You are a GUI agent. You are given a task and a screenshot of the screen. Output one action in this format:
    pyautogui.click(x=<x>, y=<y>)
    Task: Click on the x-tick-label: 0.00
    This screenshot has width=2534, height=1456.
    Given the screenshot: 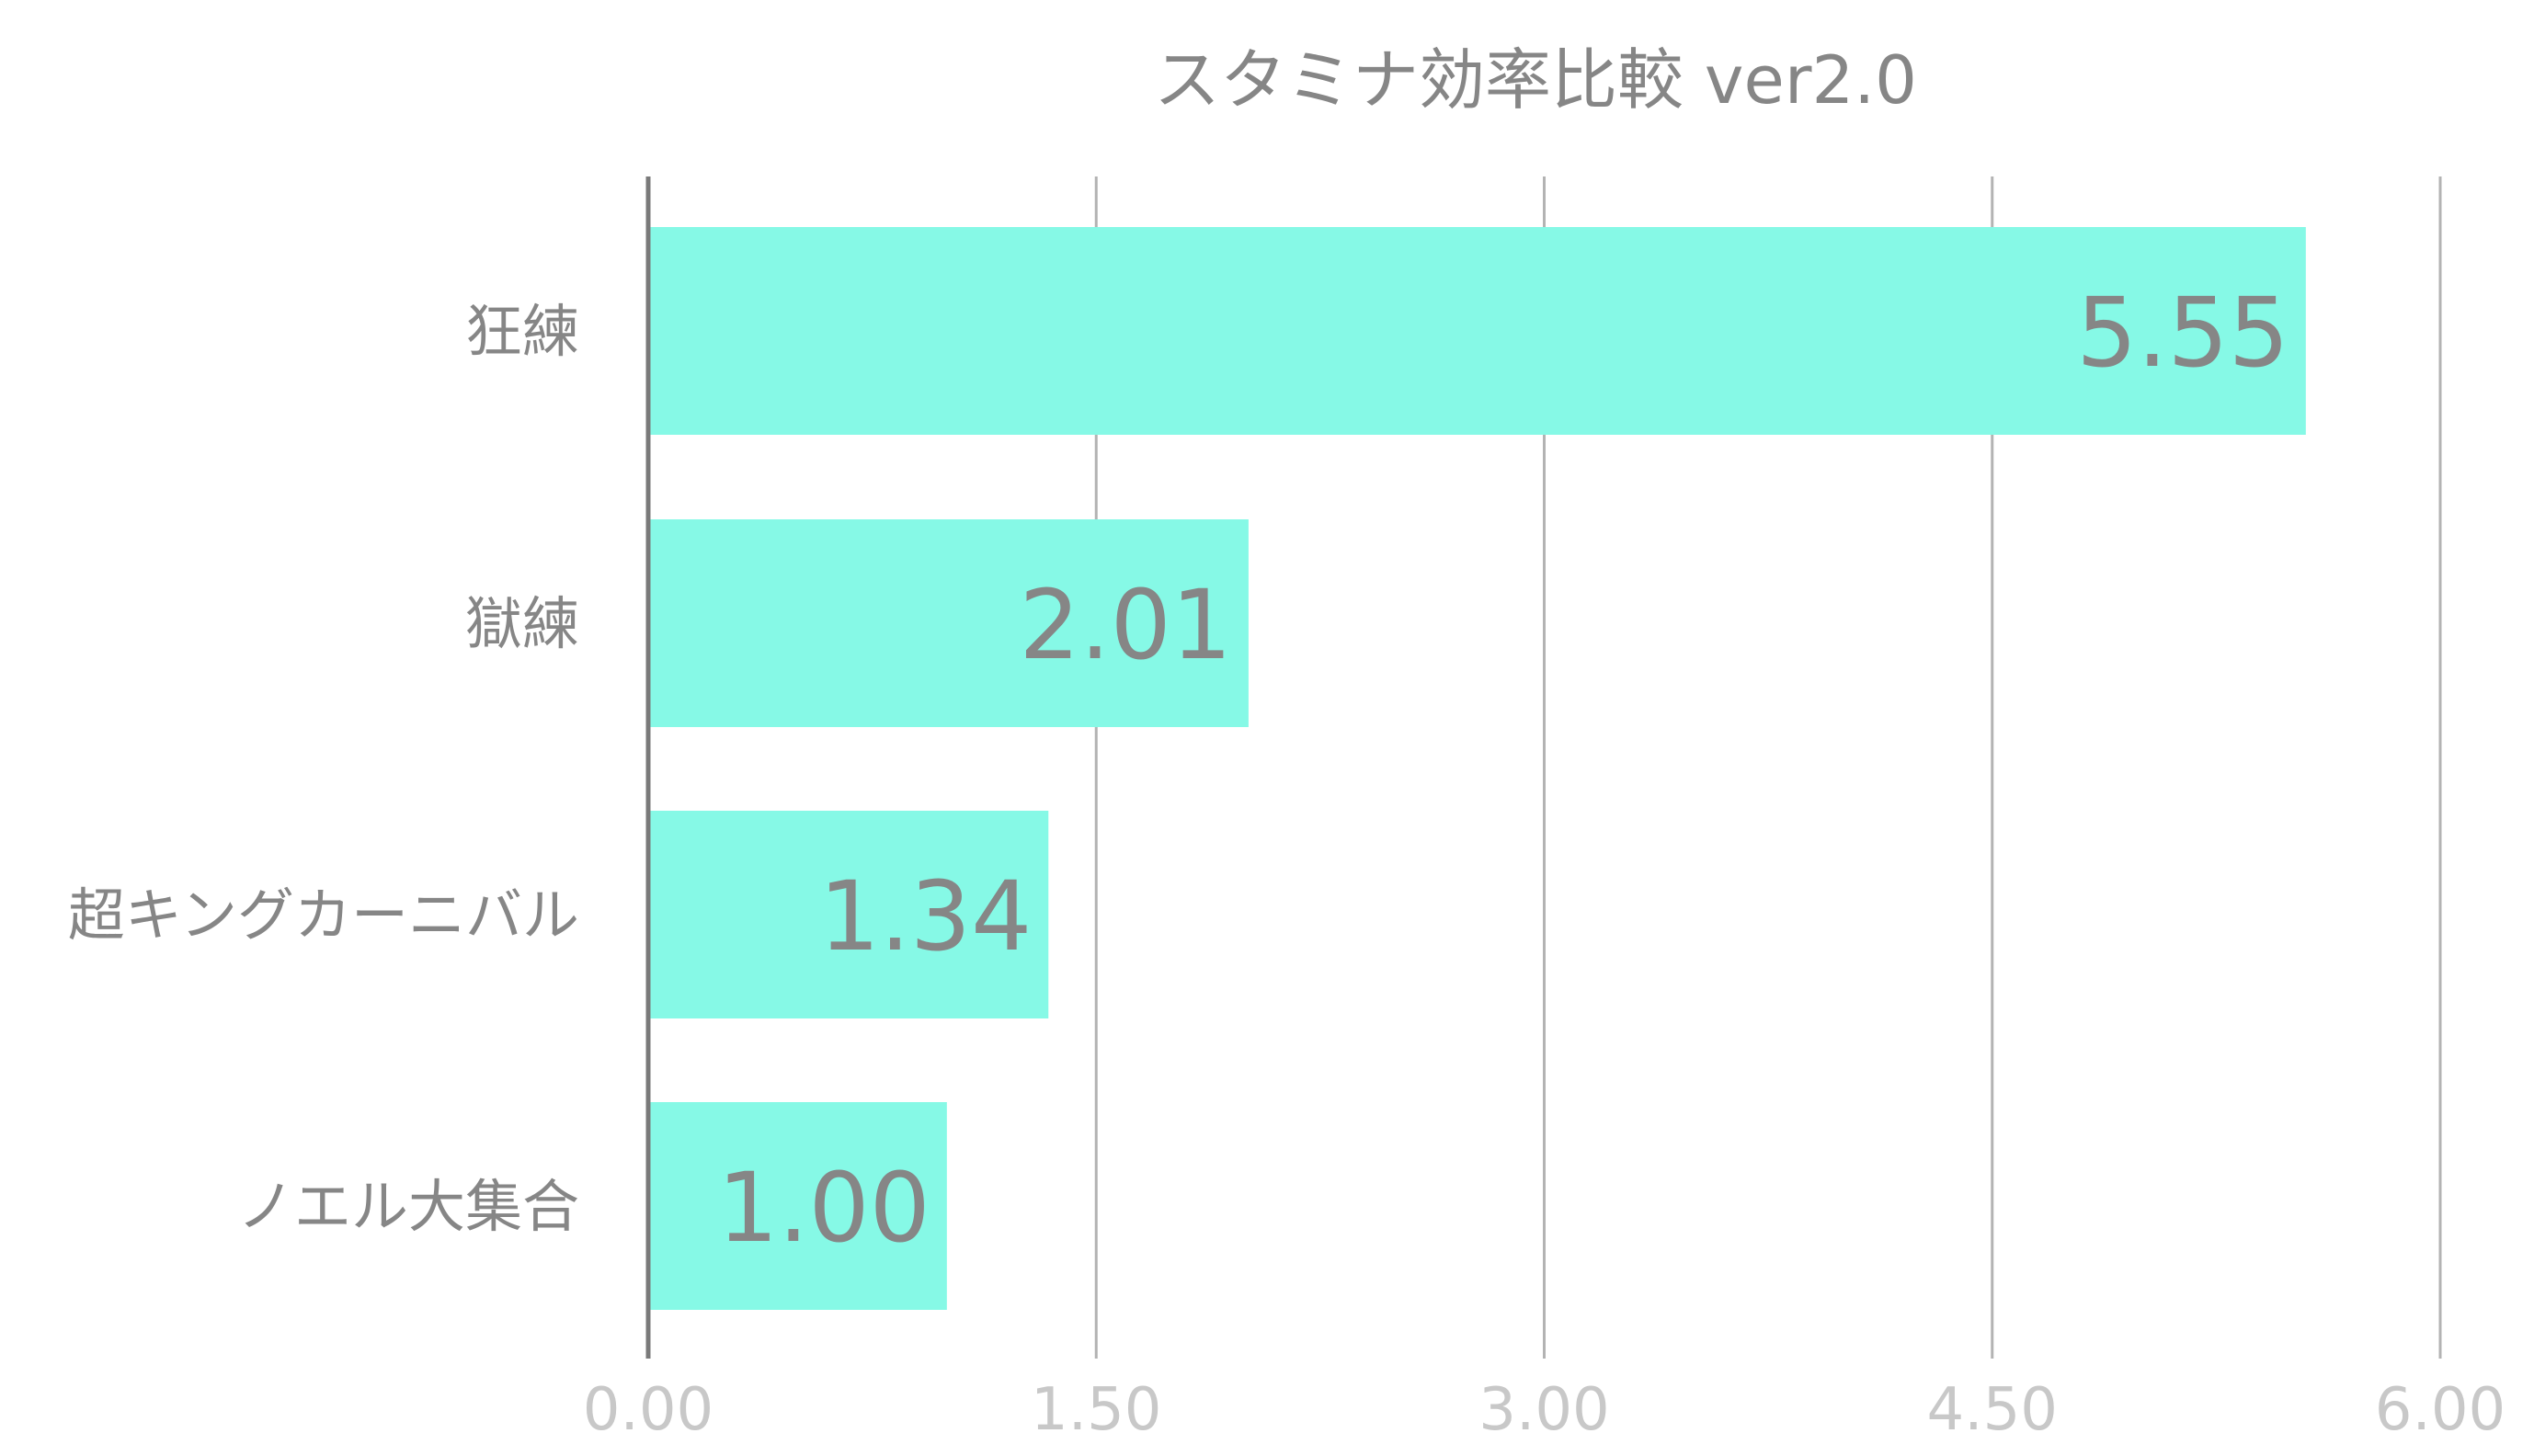 What is the action you would take?
    pyautogui.click(x=648, y=1410)
    